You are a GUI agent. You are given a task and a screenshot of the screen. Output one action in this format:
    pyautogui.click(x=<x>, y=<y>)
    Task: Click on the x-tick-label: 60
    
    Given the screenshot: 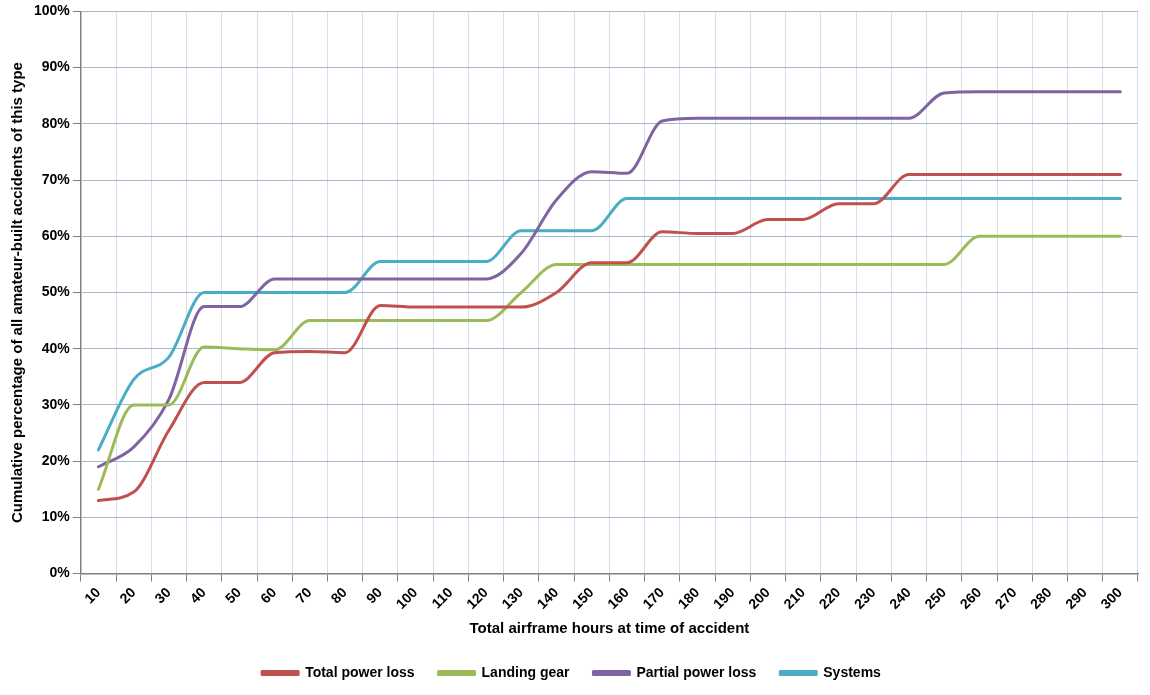 What is the action you would take?
    pyautogui.click(x=268, y=595)
    